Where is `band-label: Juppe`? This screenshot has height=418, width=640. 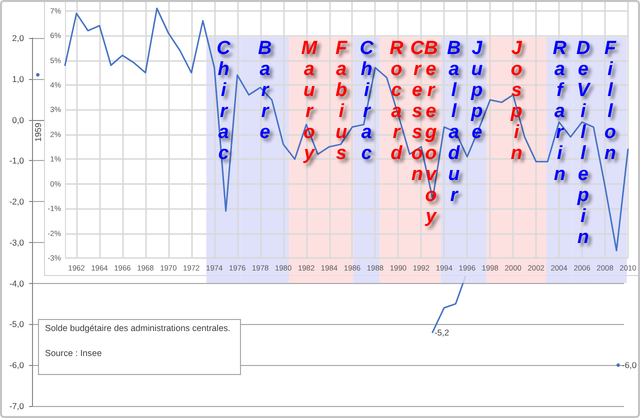 band-label: Juppe is located at coordinates (477, 90).